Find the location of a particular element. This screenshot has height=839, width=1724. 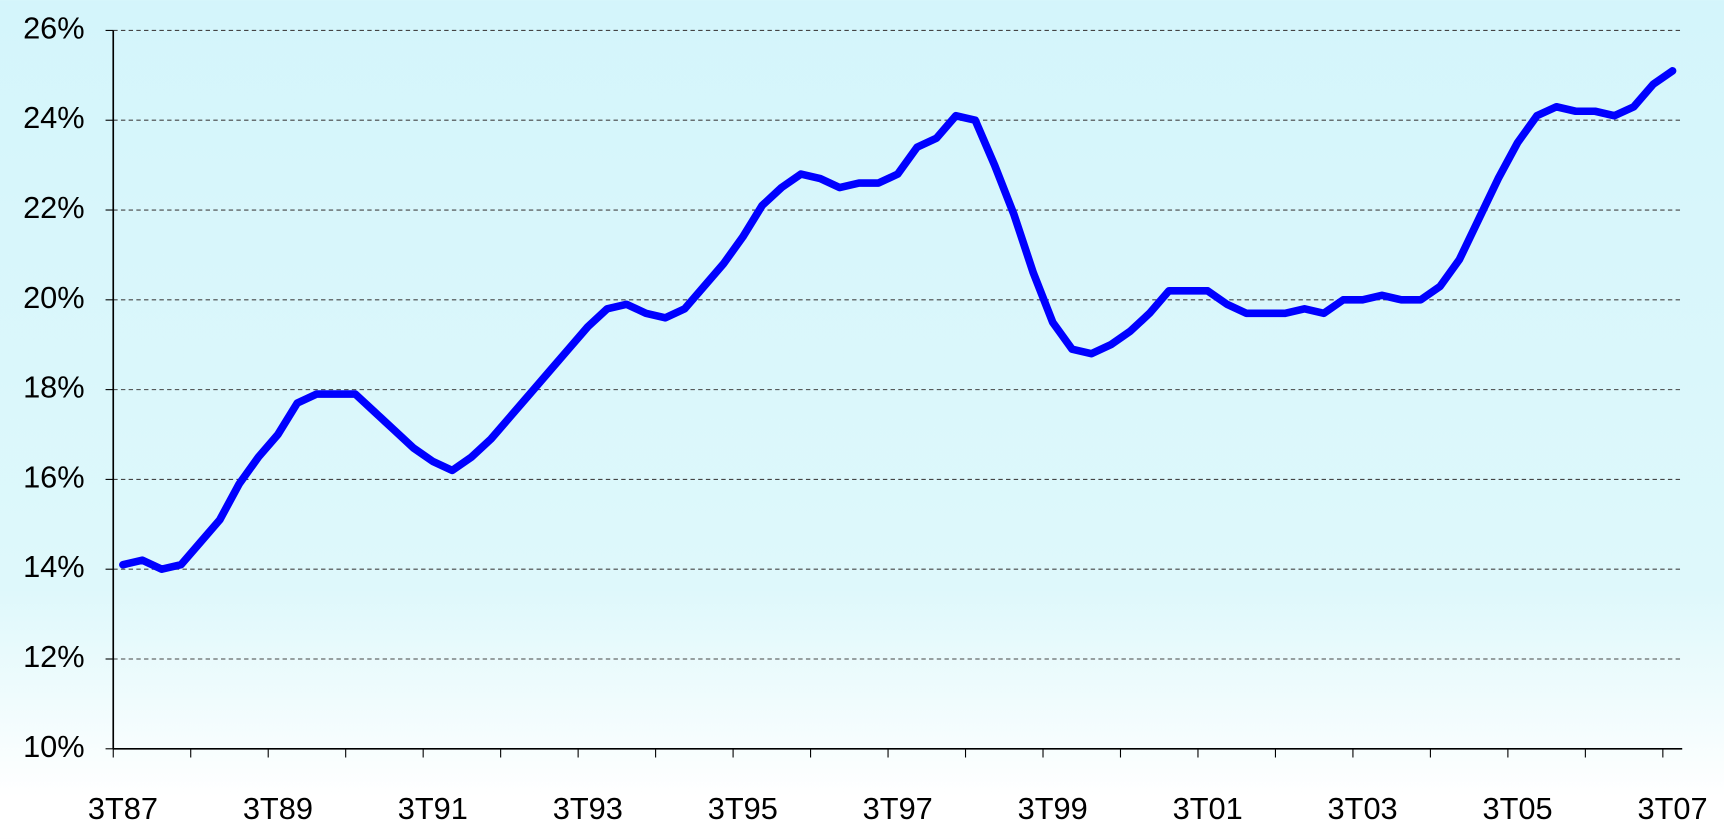

x-tick-label: 3T03 is located at coordinates (1363, 809).